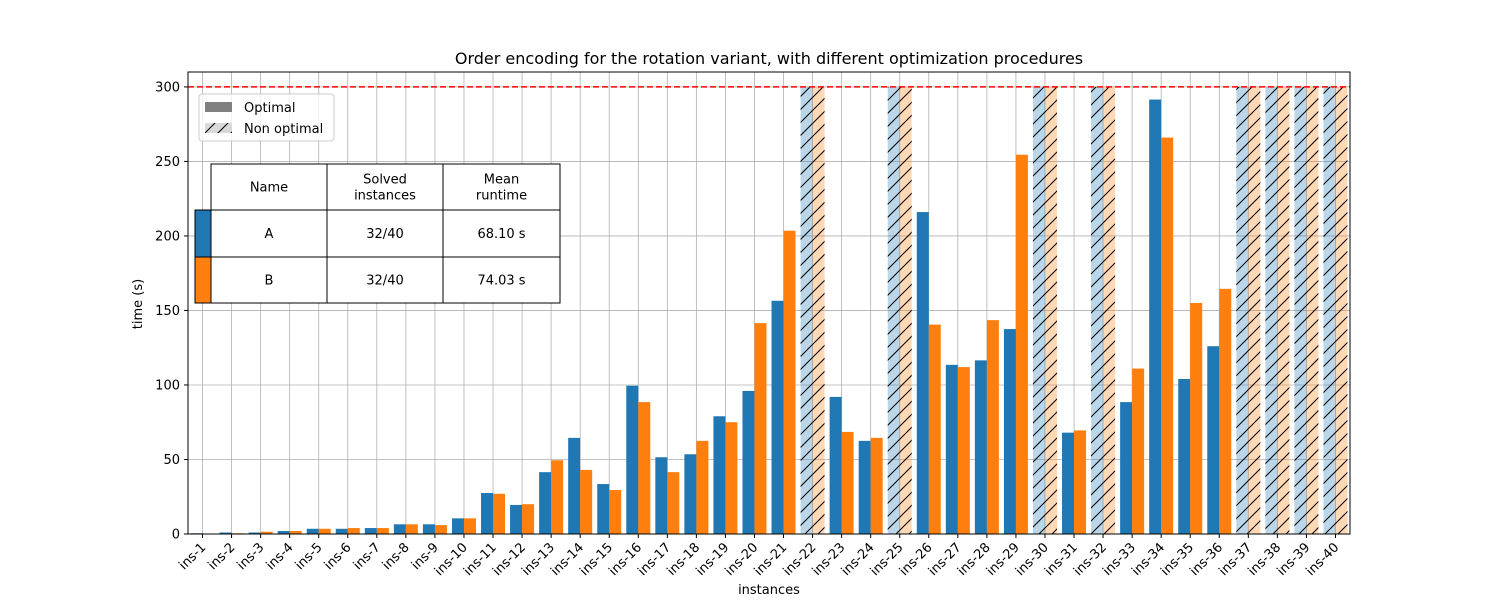 Image resolution: width=1500 pixels, height=600 pixels. What do you see at coordinates (309, 556) in the screenshot?
I see `x-tick-label: ins-5` at bounding box center [309, 556].